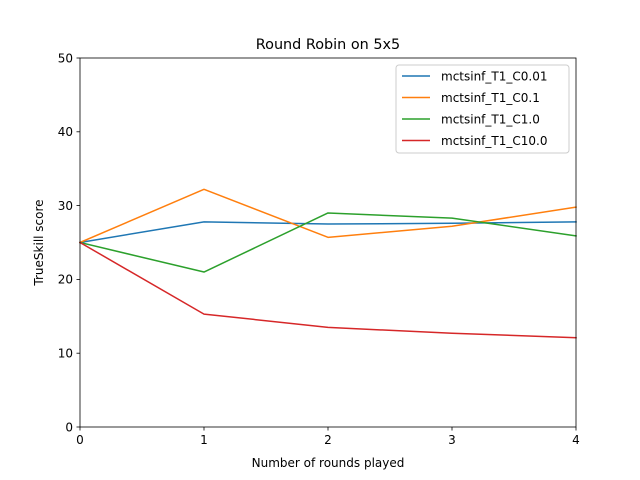 This screenshot has width=640, height=480. I want to click on legend-label-2: mctsinf_T1_C1.0, so click(490, 119).